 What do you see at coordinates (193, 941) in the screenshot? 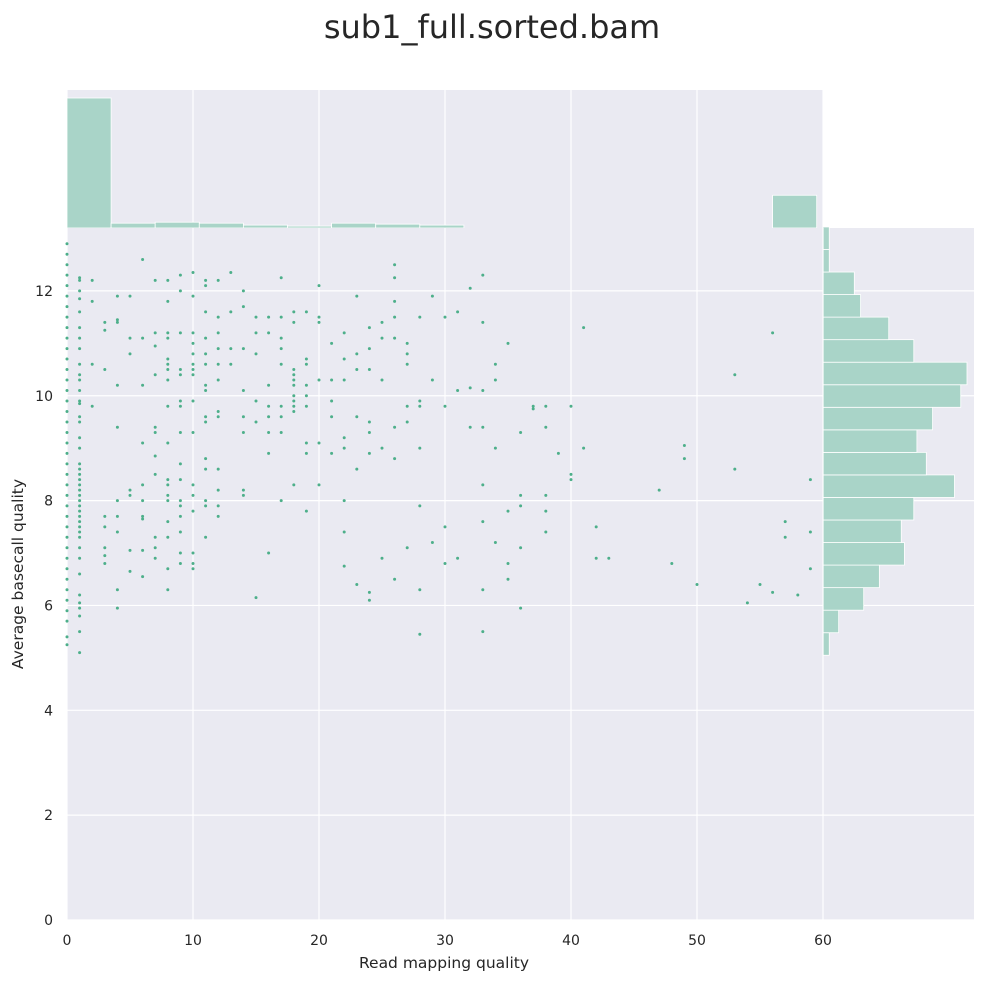
I see `x-tick-label: 10` at bounding box center [193, 941].